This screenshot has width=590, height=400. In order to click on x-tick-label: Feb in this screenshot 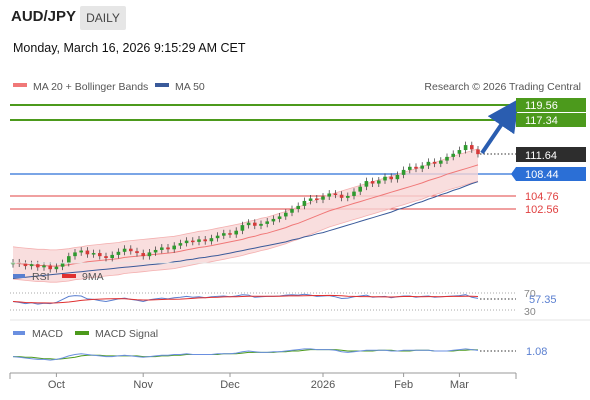, I will do `click(403, 385)`.